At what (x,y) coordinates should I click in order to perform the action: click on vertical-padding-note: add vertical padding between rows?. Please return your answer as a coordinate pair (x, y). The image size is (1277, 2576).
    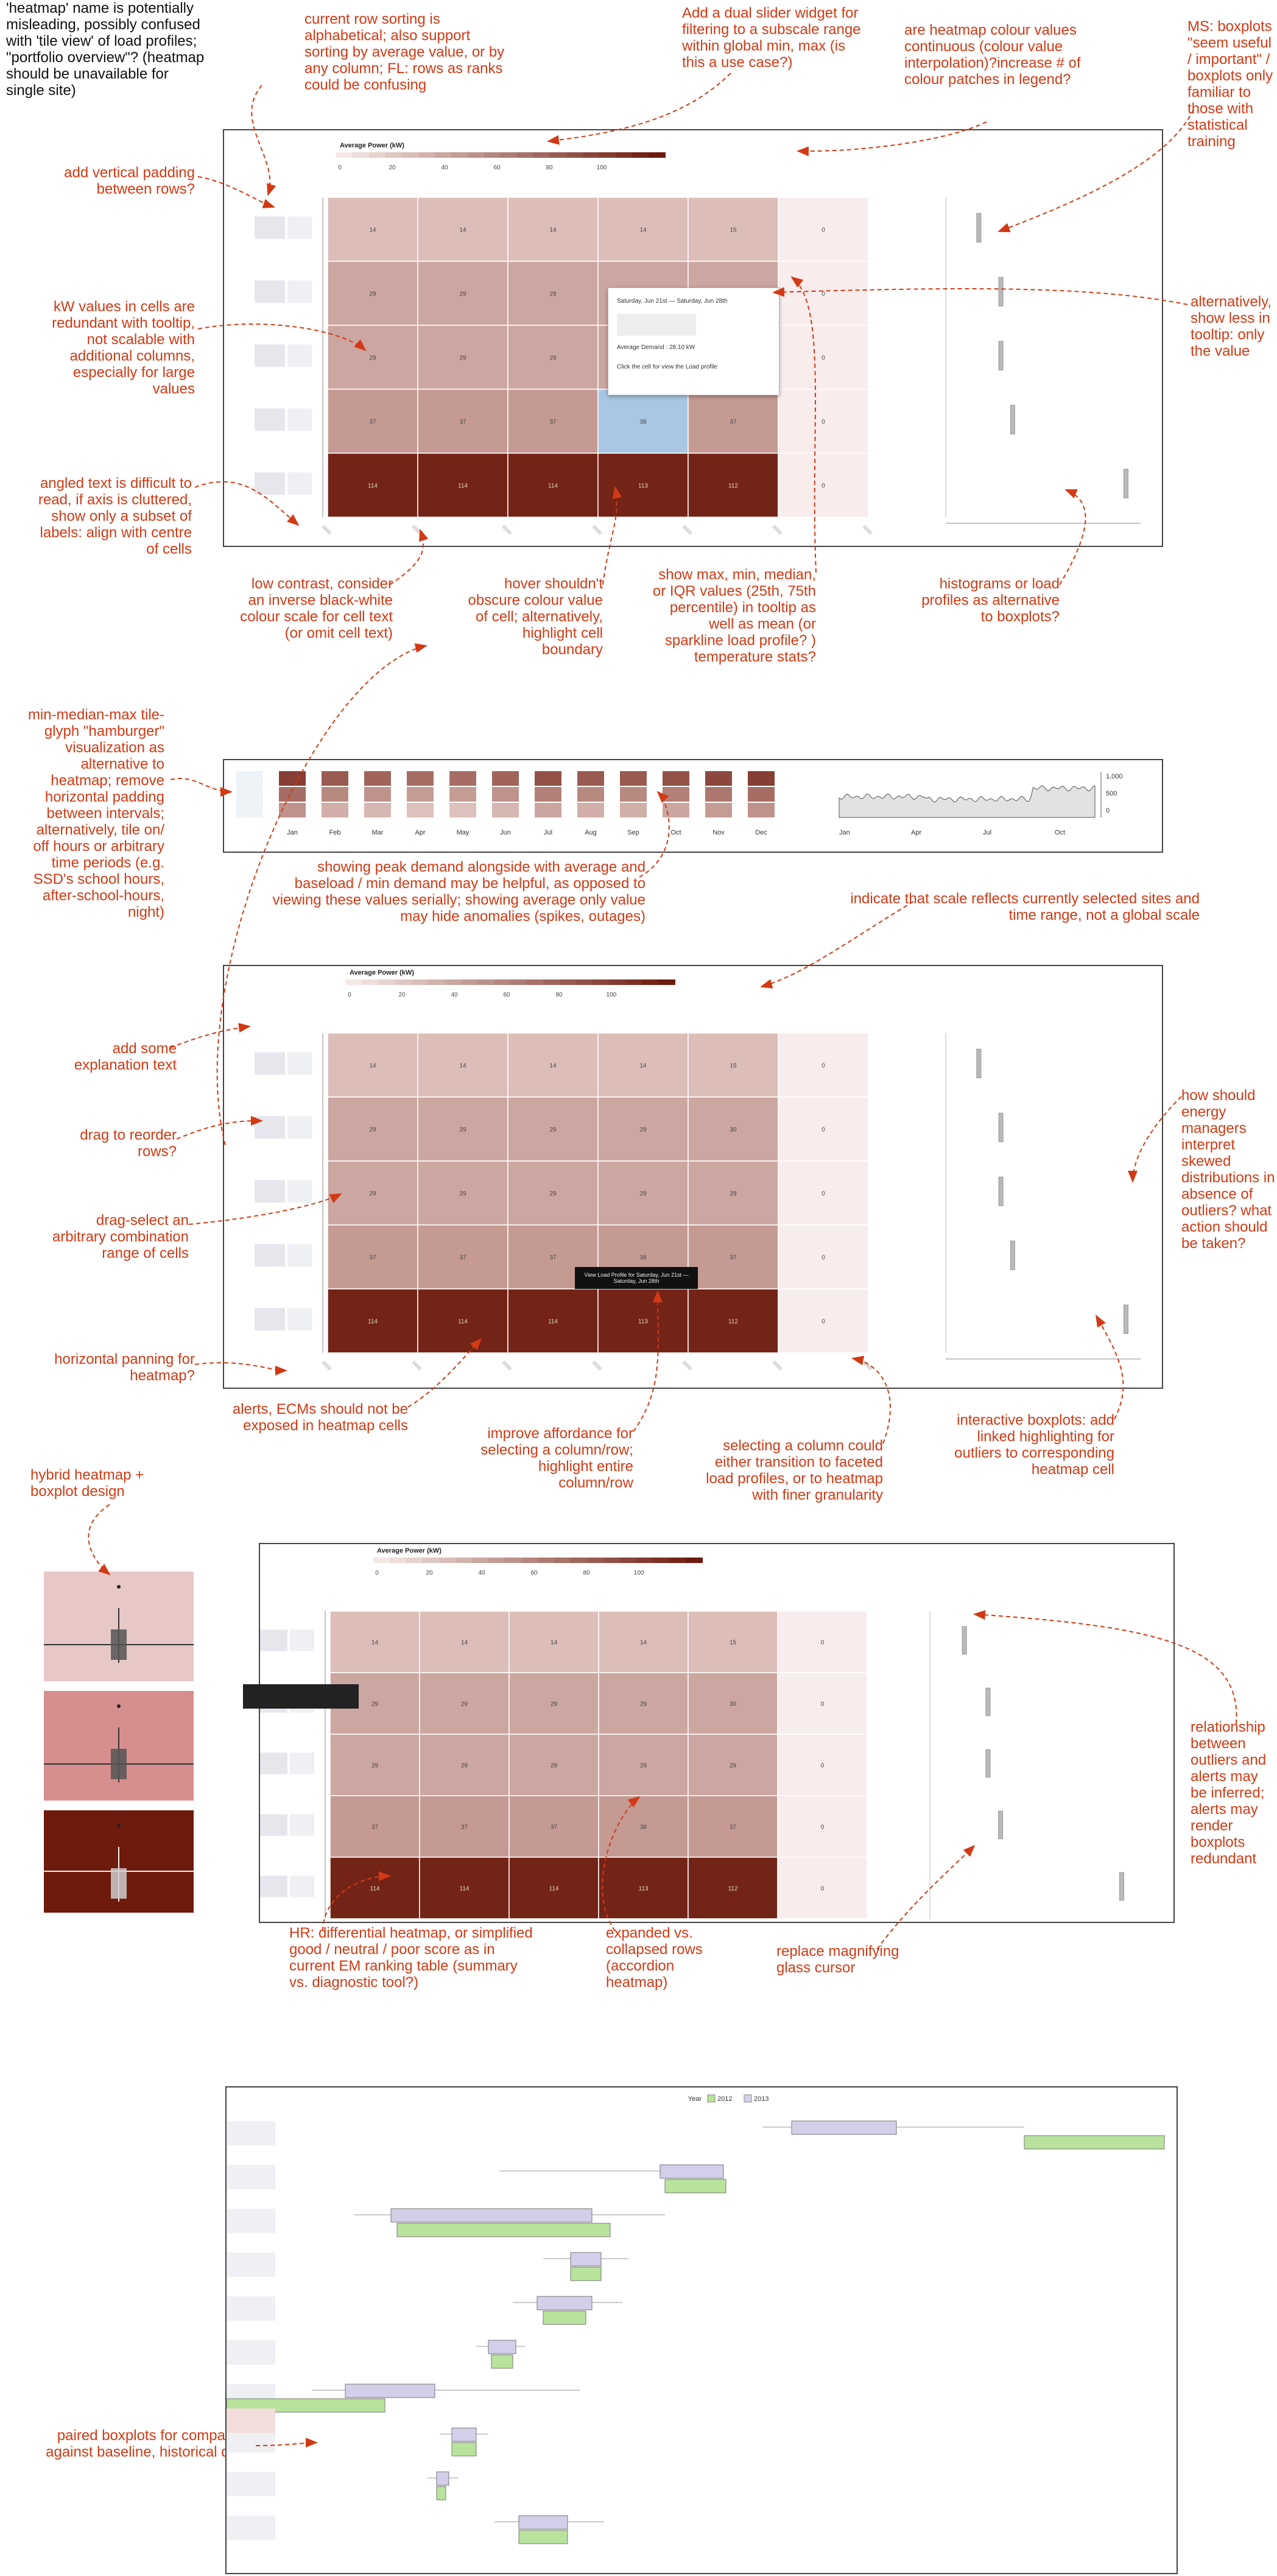
    Looking at the image, I should click on (129, 180).